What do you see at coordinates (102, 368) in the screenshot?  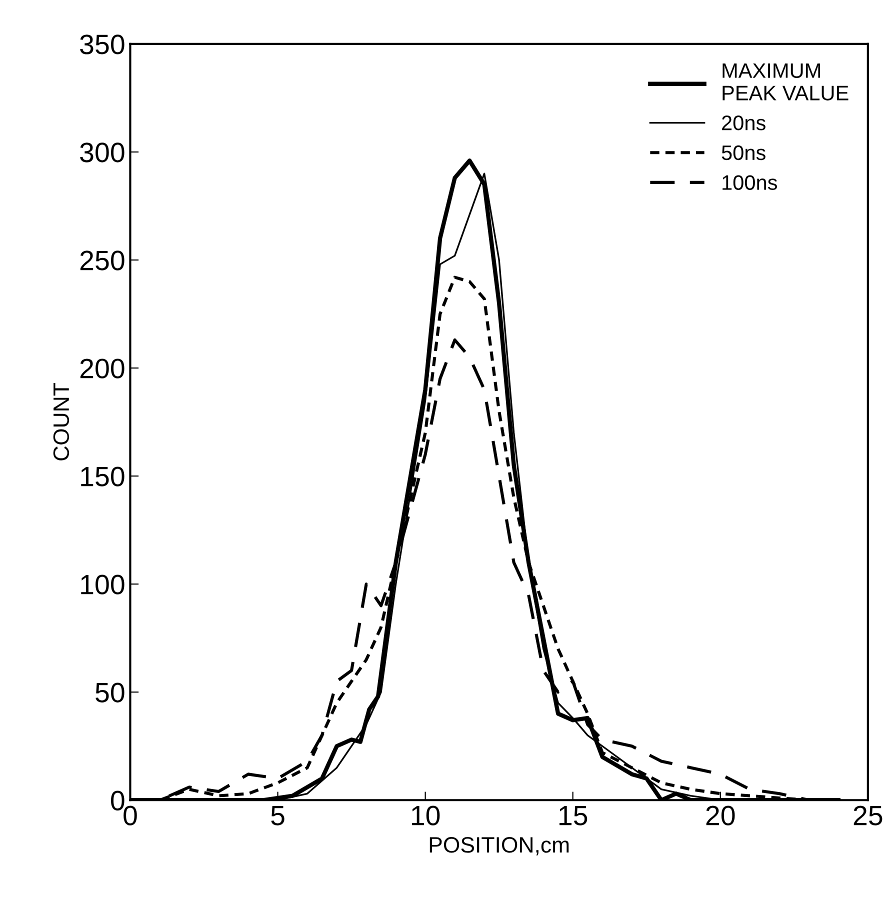 I see `y-tick-label: 200` at bounding box center [102, 368].